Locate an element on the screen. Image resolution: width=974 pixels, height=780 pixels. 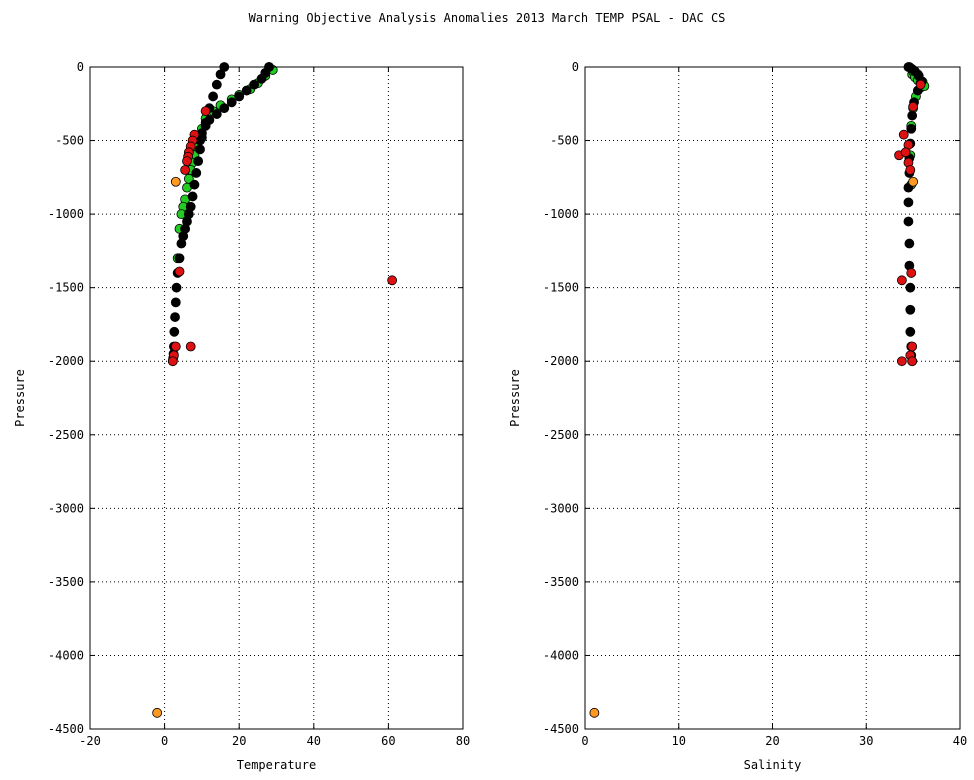
temperature-x-tick-label: 80 is located at coordinates (463, 741).